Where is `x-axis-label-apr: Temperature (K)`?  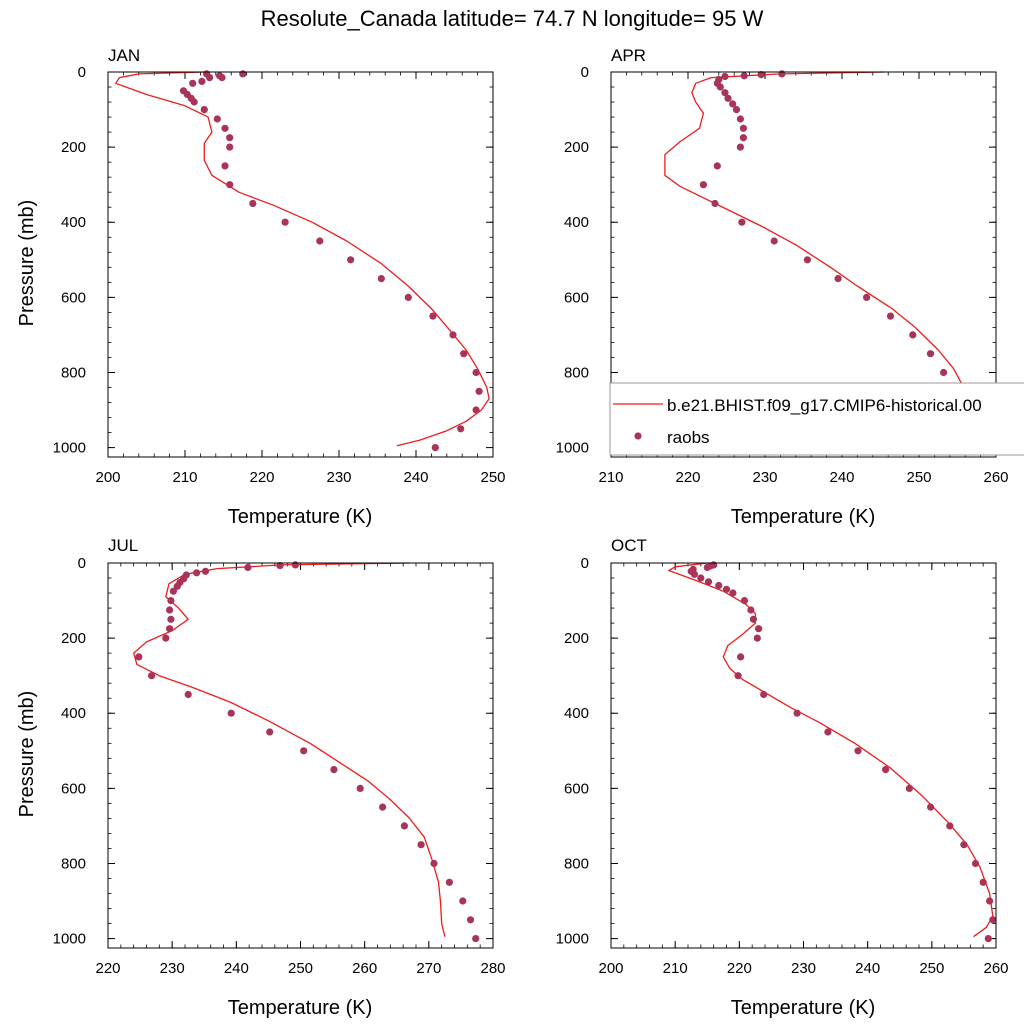 x-axis-label-apr: Temperature (K) is located at coordinates (803, 517).